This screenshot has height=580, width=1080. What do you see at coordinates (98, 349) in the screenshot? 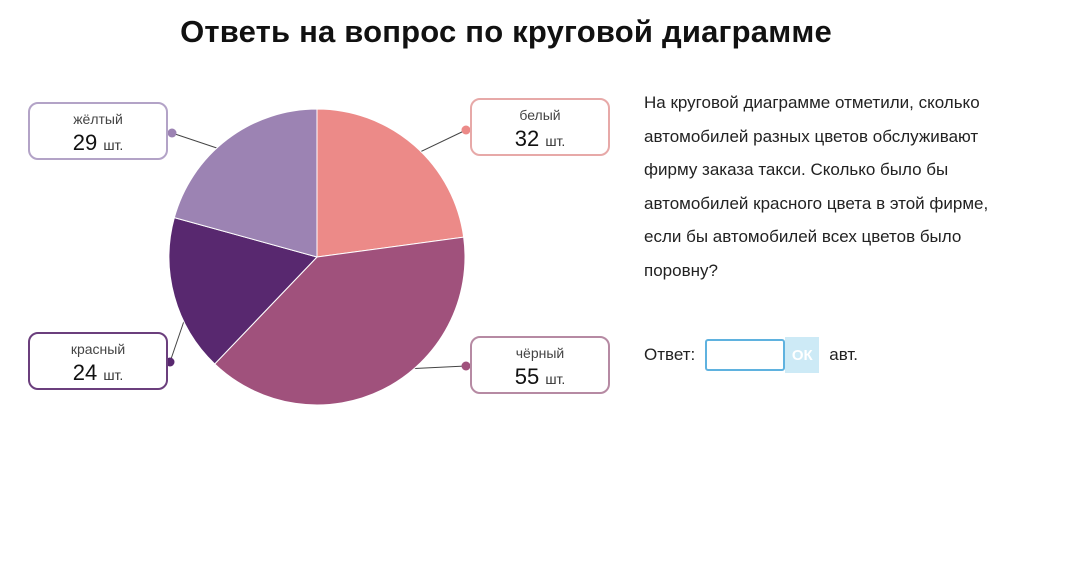
I see `callout-label: красный` at bounding box center [98, 349].